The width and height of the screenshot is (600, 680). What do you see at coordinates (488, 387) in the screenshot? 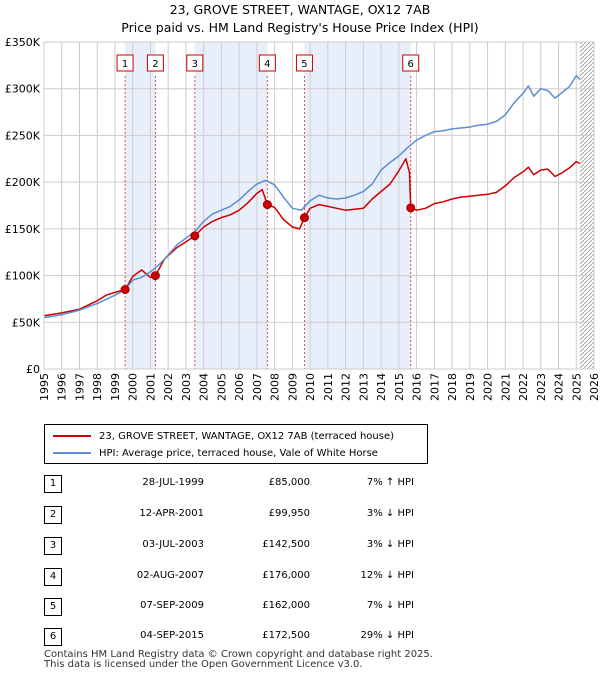
I see `x-tick-label: 2020` at bounding box center [488, 387].